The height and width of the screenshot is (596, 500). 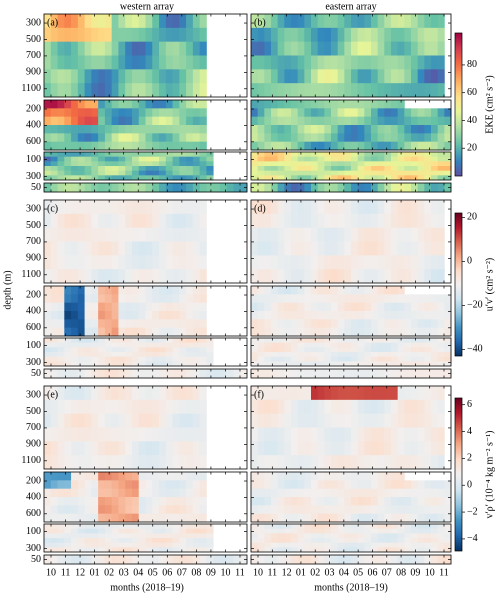 I want to click on x-tick-label: 02, so click(x=315, y=572).